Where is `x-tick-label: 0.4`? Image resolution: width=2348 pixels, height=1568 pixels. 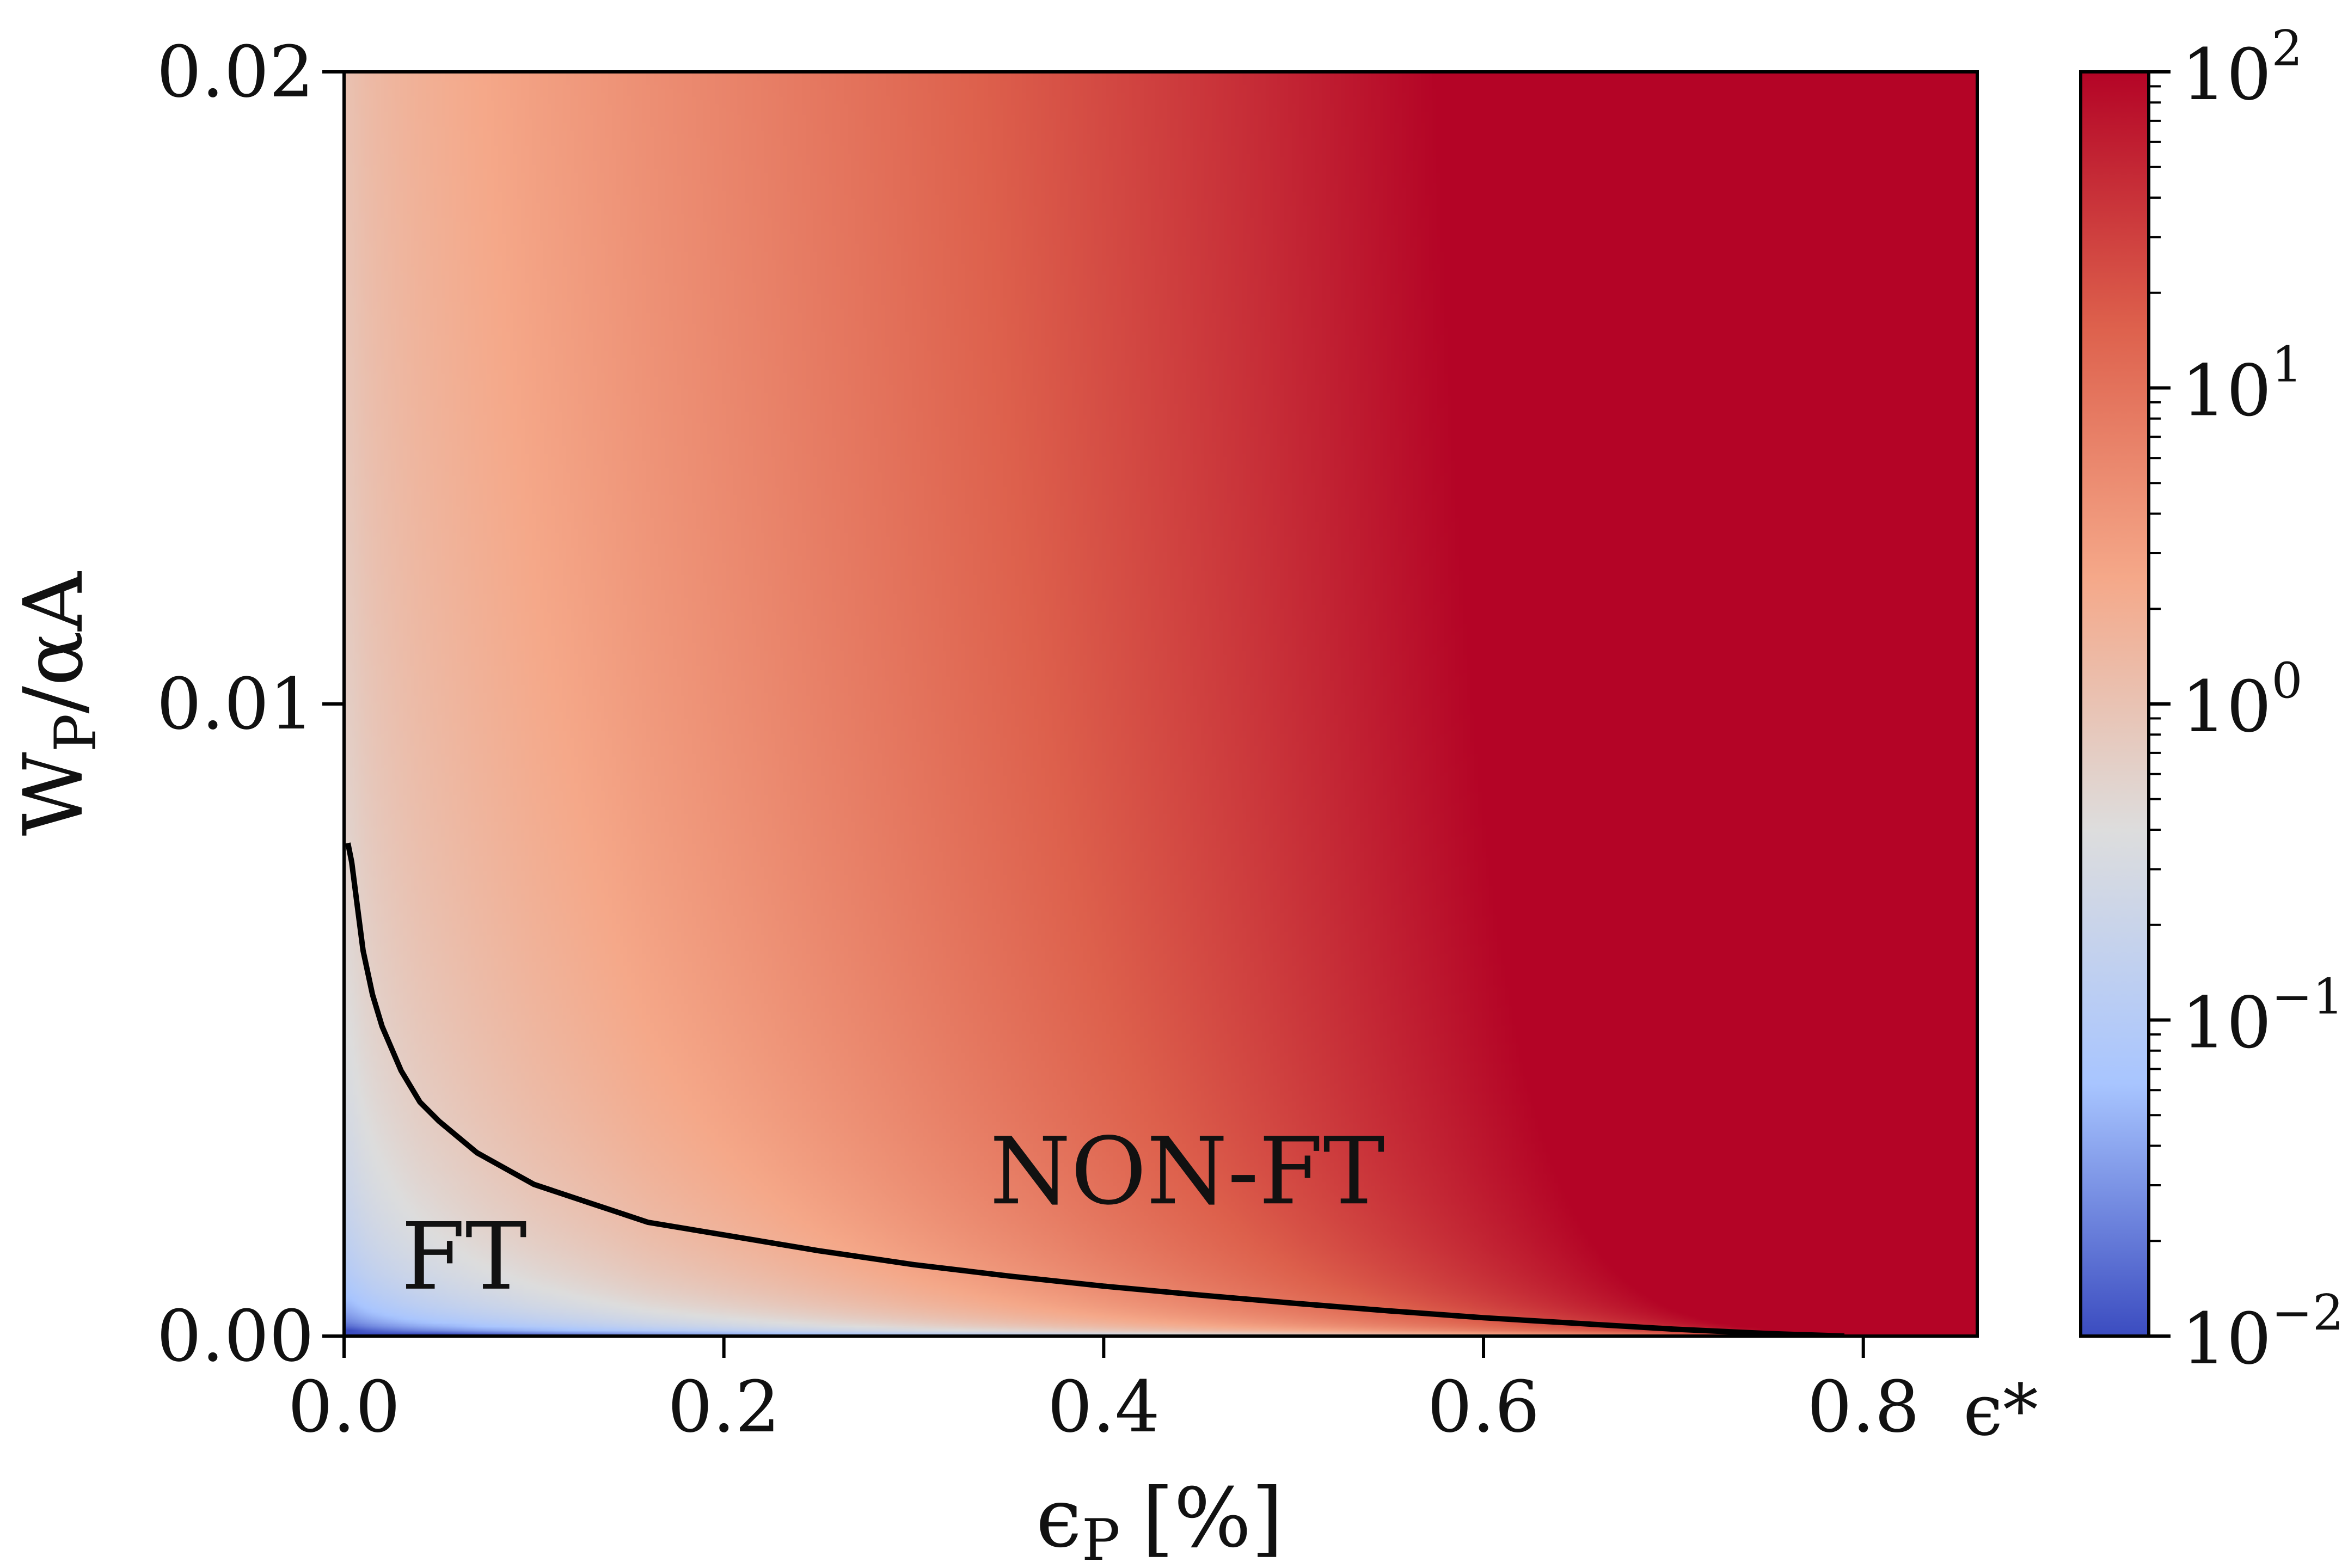
x-tick-label: 0.4 is located at coordinates (1103, 1406).